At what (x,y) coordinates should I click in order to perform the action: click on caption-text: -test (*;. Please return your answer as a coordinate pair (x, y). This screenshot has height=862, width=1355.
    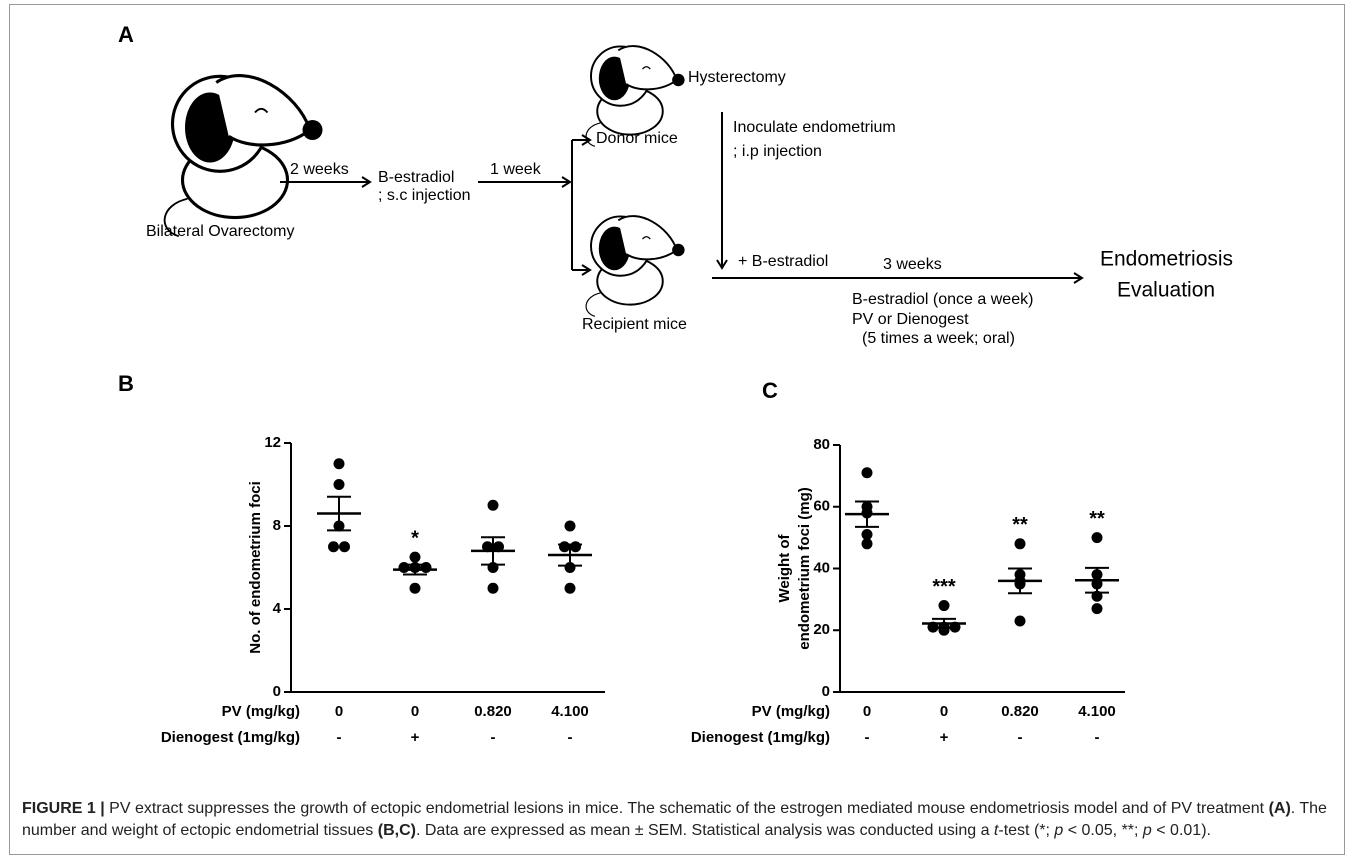
    Looking at the image, I should click on (1026, 830).